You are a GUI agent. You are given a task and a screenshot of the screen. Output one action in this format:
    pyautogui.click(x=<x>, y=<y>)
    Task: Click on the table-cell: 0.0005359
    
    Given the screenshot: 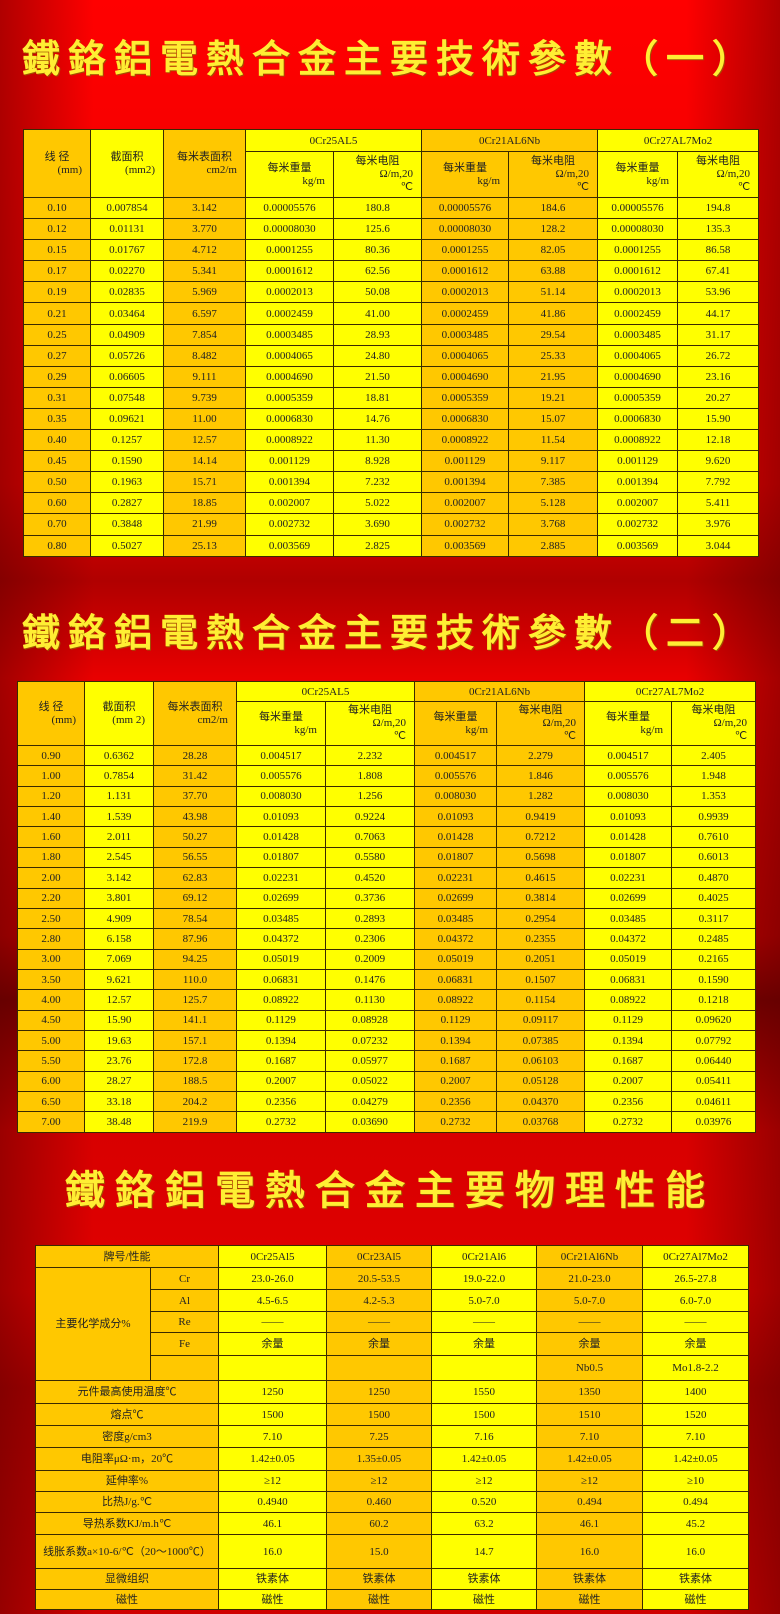 What is the action you would take?
    pyautogui.click(x=465, y=397)
    